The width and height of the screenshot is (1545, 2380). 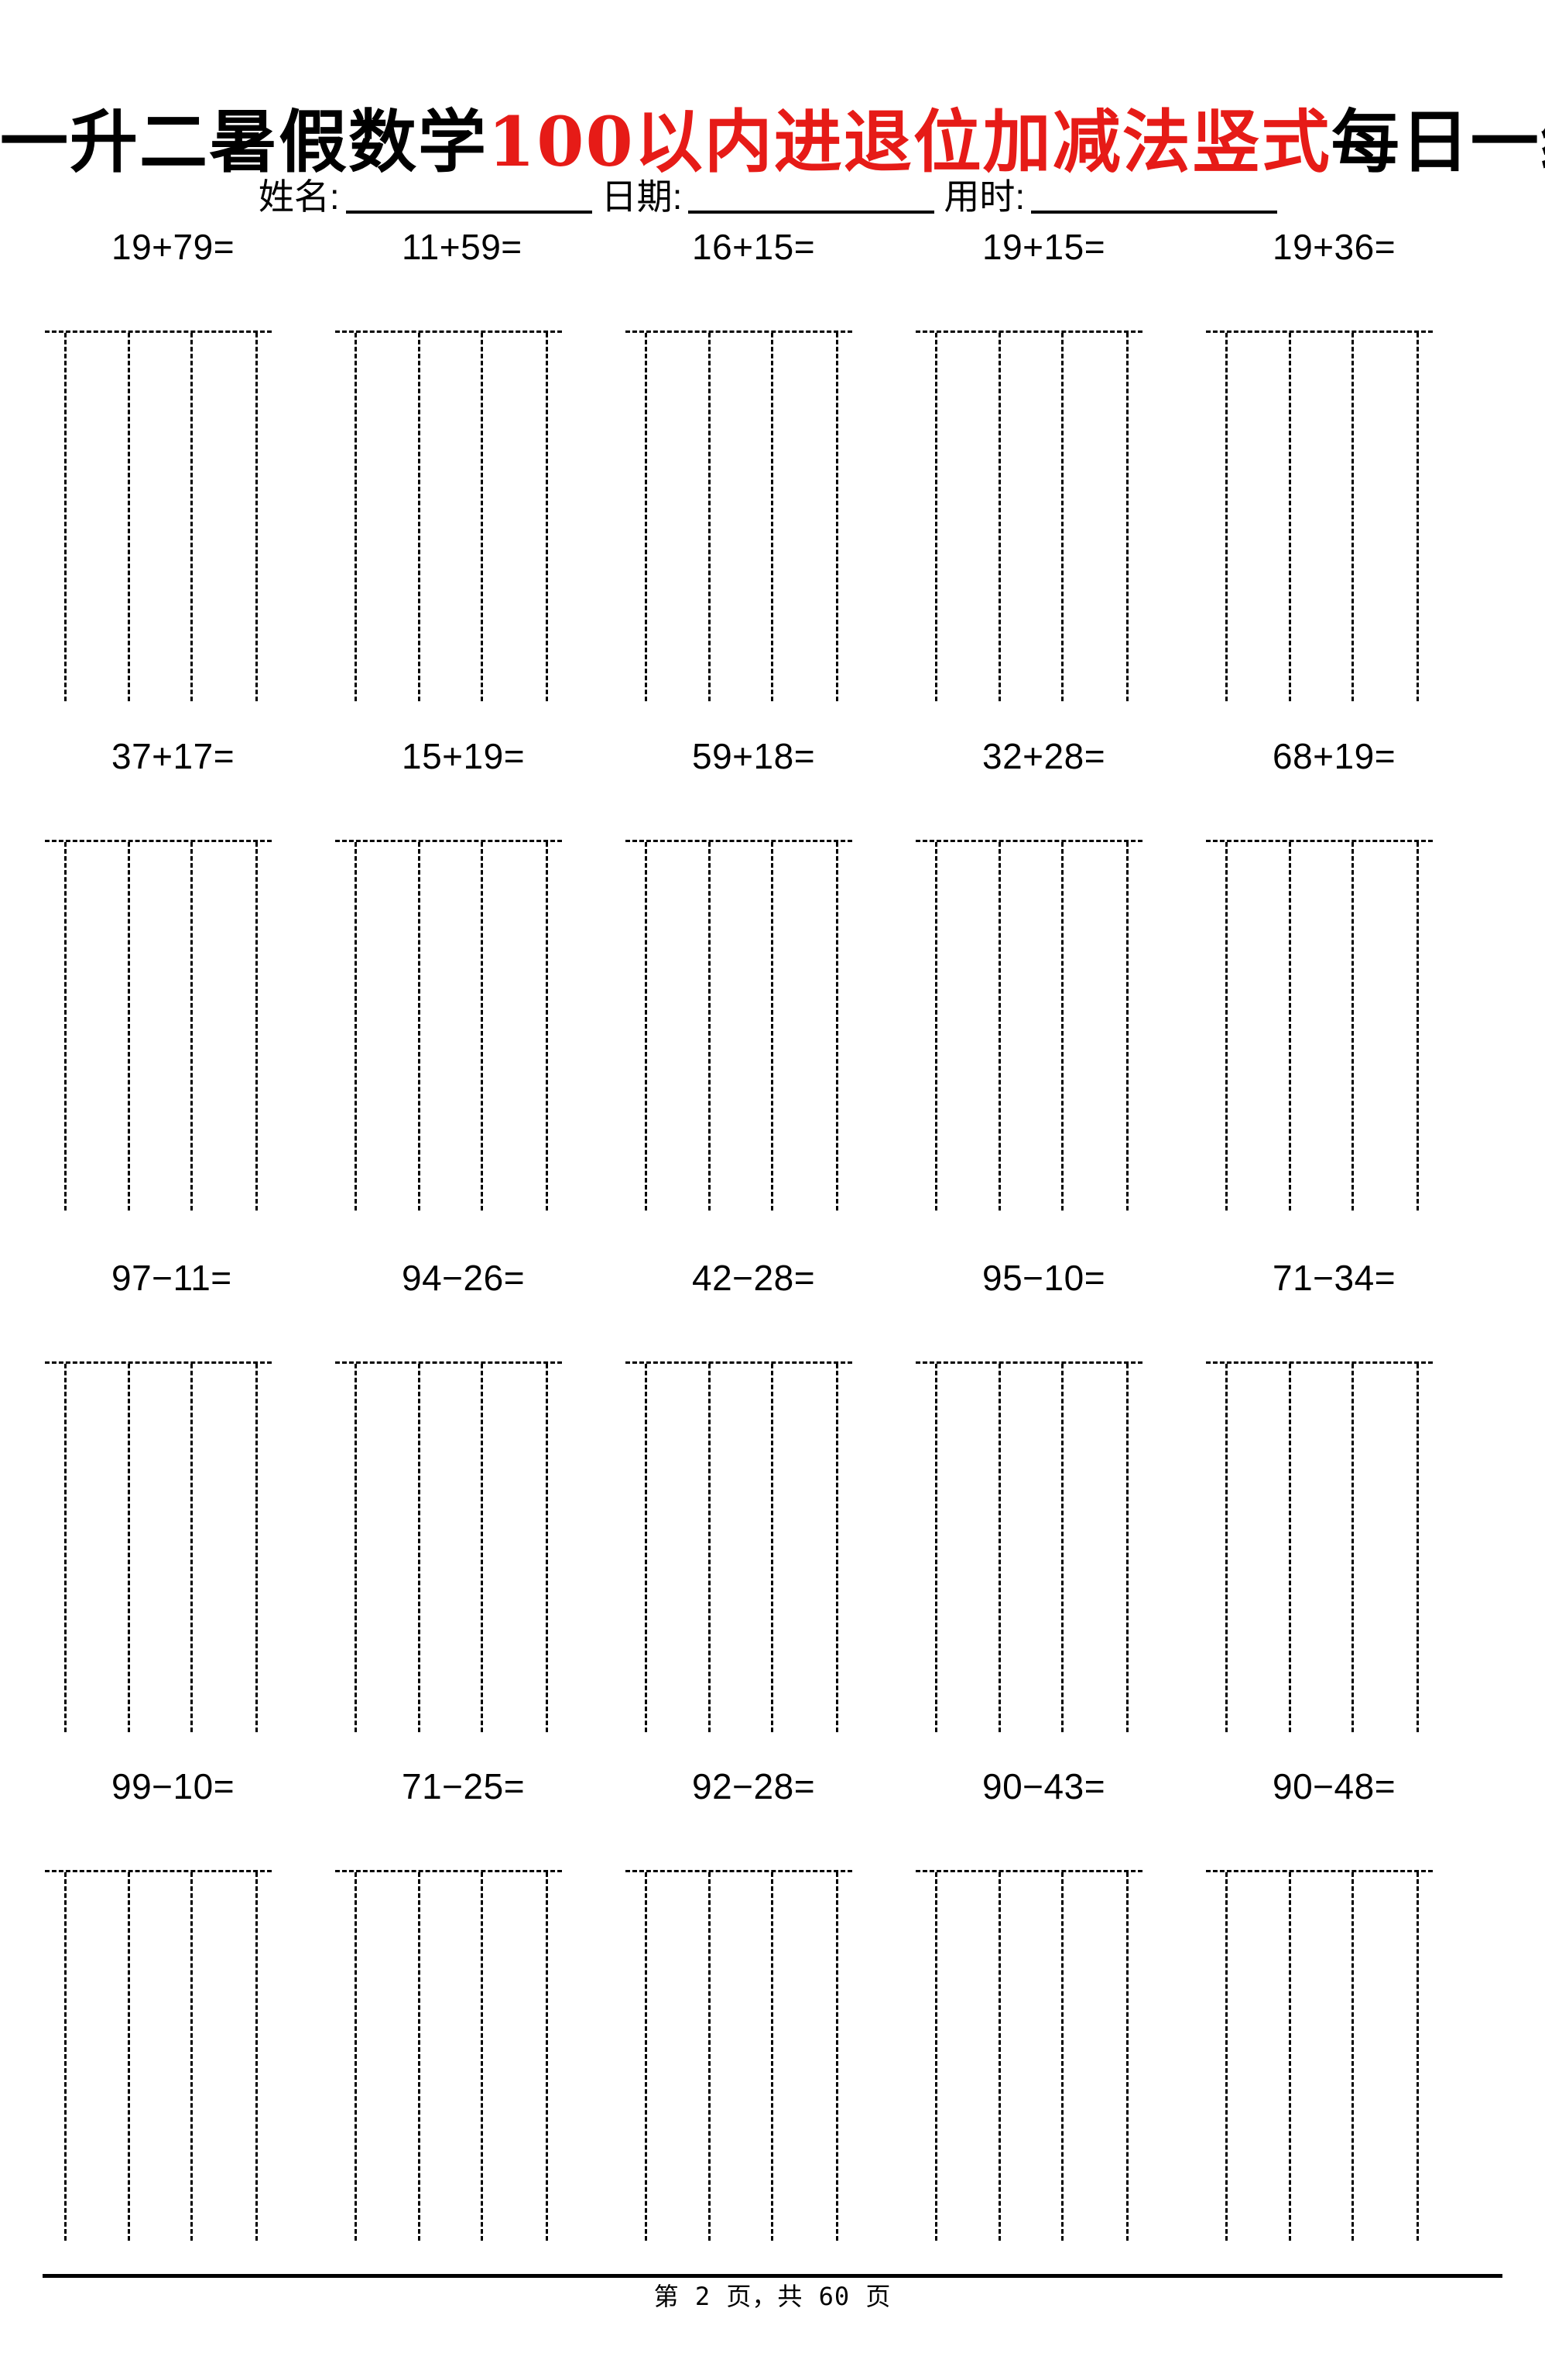 What do you see at coordinates (754, 756) in the screenshot?
I see `problem-label: 59+18=` at bounding box center [754, 756].